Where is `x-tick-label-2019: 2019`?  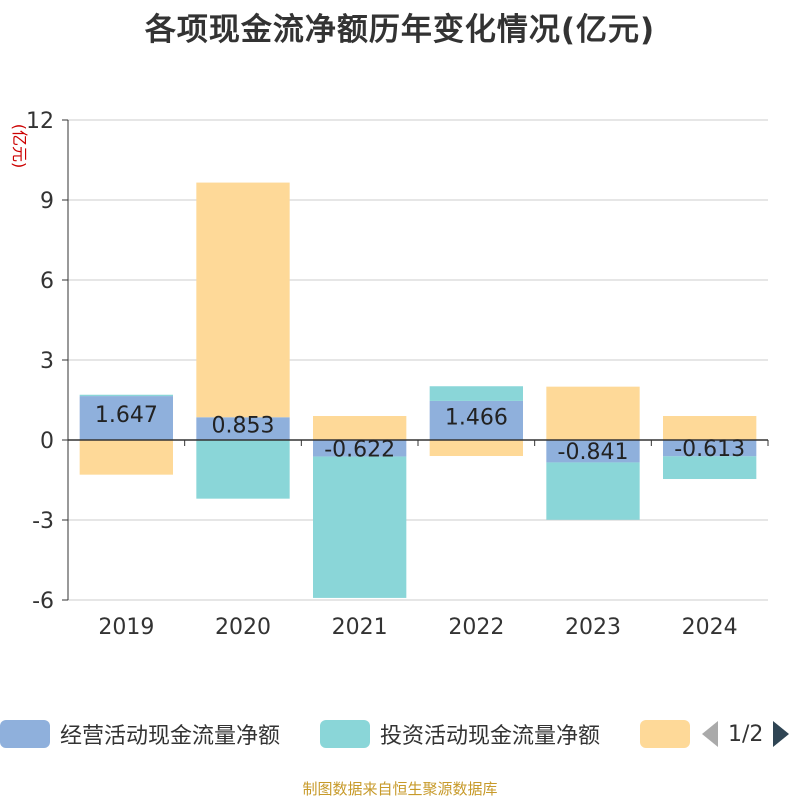
x-tick-label-2019: 2019 is located at coordinates (126, 627).